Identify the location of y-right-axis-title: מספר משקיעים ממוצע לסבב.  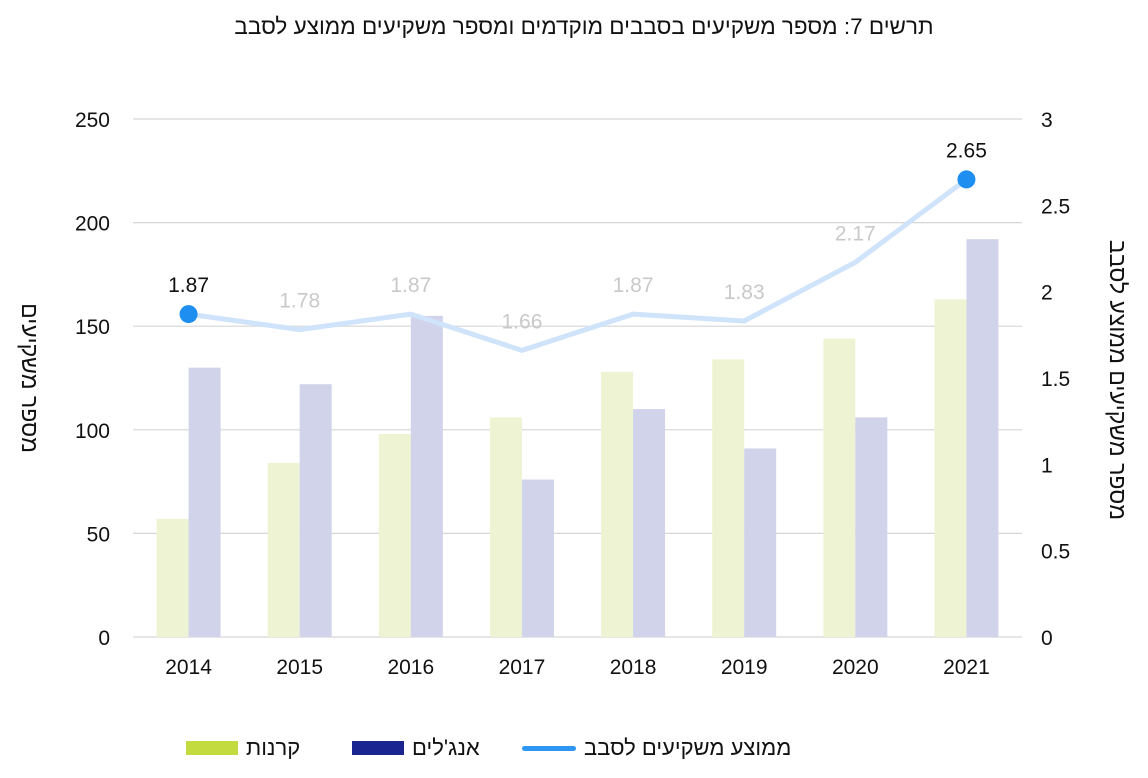
(1118, 380).